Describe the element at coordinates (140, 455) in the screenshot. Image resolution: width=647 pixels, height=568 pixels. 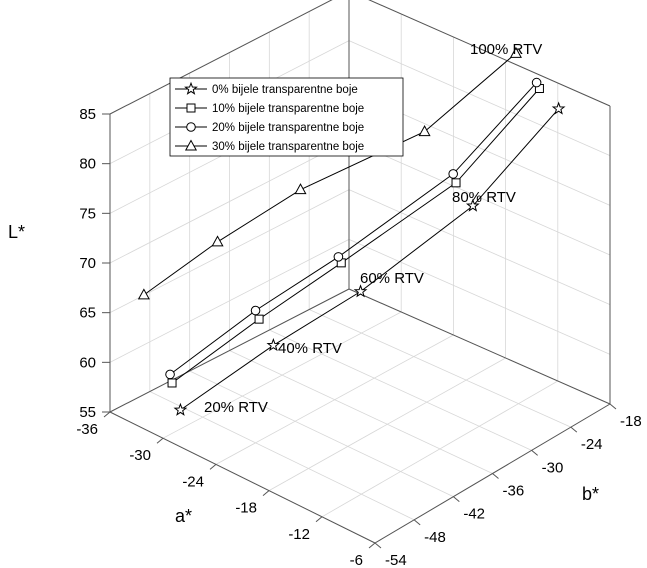
I see `x-tick-label: -30` at that location.